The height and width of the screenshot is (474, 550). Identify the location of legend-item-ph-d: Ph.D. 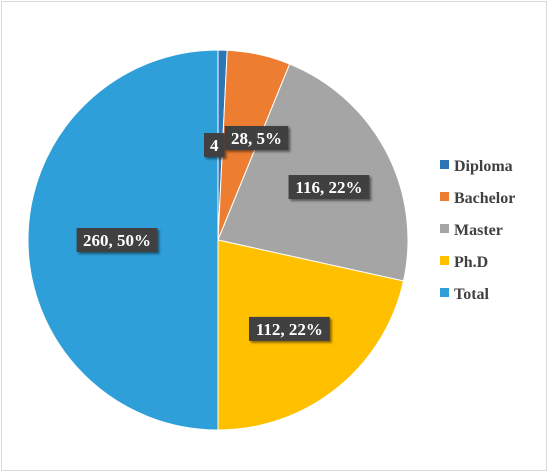
(464, 262).